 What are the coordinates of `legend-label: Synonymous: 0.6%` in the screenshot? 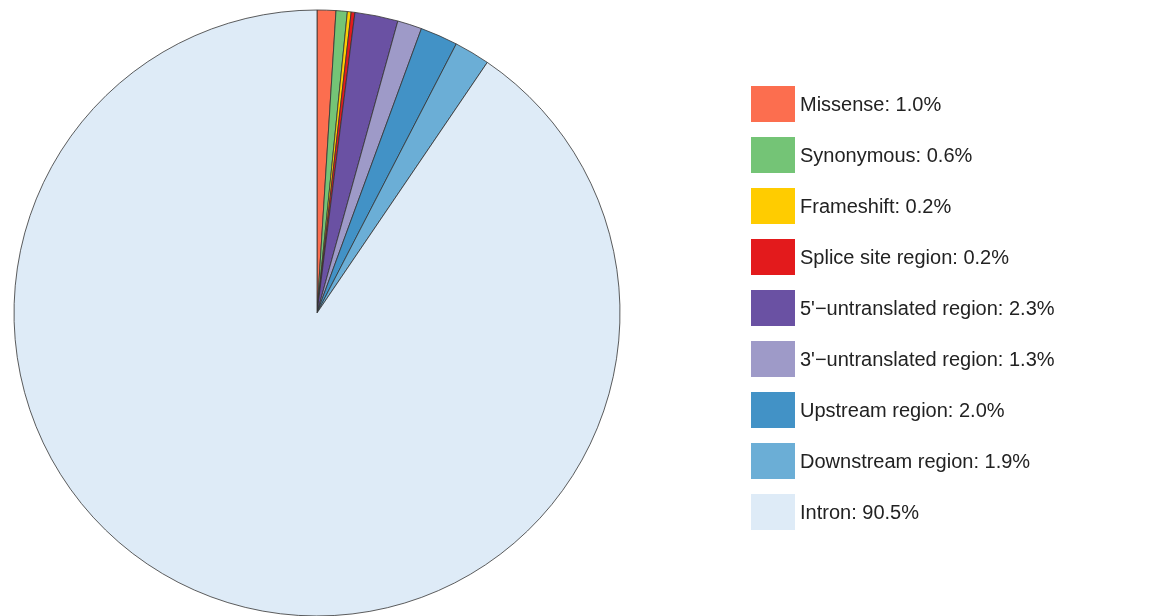 It's located at (886, 155).